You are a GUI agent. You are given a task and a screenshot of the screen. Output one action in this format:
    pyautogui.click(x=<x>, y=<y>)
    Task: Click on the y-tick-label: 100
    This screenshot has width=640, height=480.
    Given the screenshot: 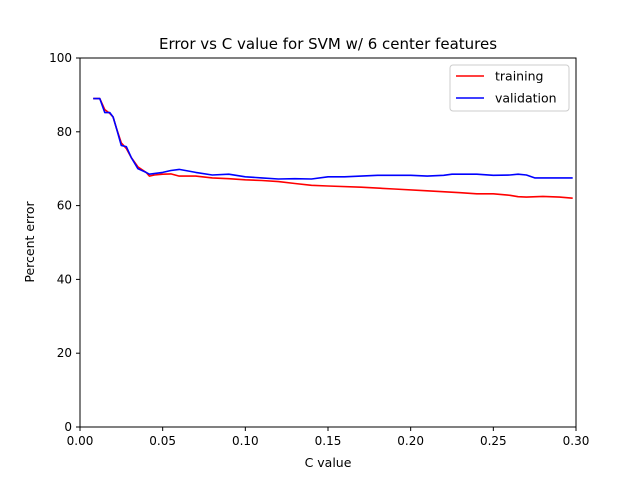 What is the action you would take?
    pyautogui.click(x=60, y=58)
    